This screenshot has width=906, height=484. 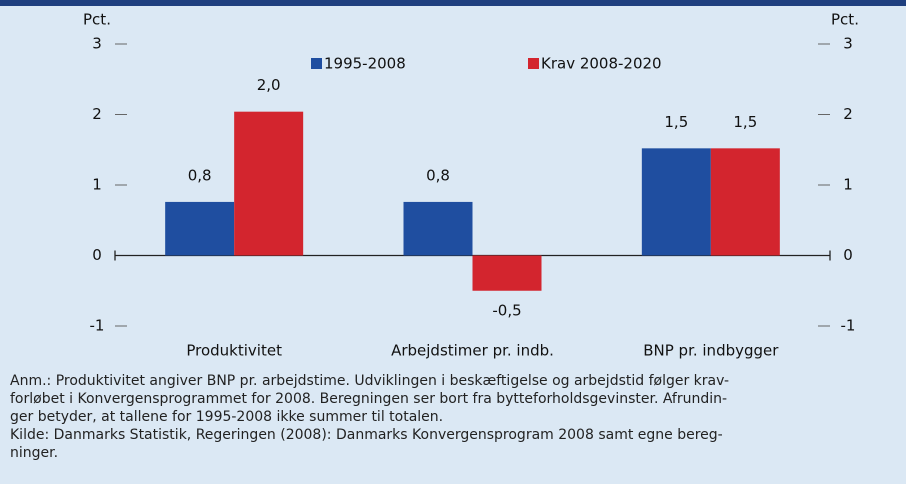 I want to click on y-tick-label: 3, so click(x=97, y=44).